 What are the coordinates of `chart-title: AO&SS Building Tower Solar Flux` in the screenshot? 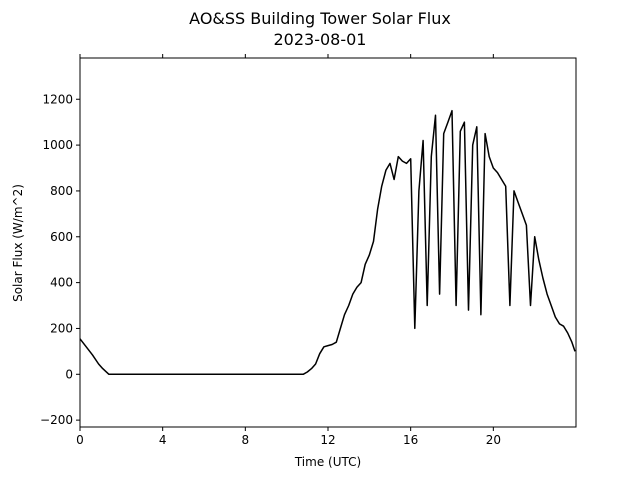 It's located at (320, 18).